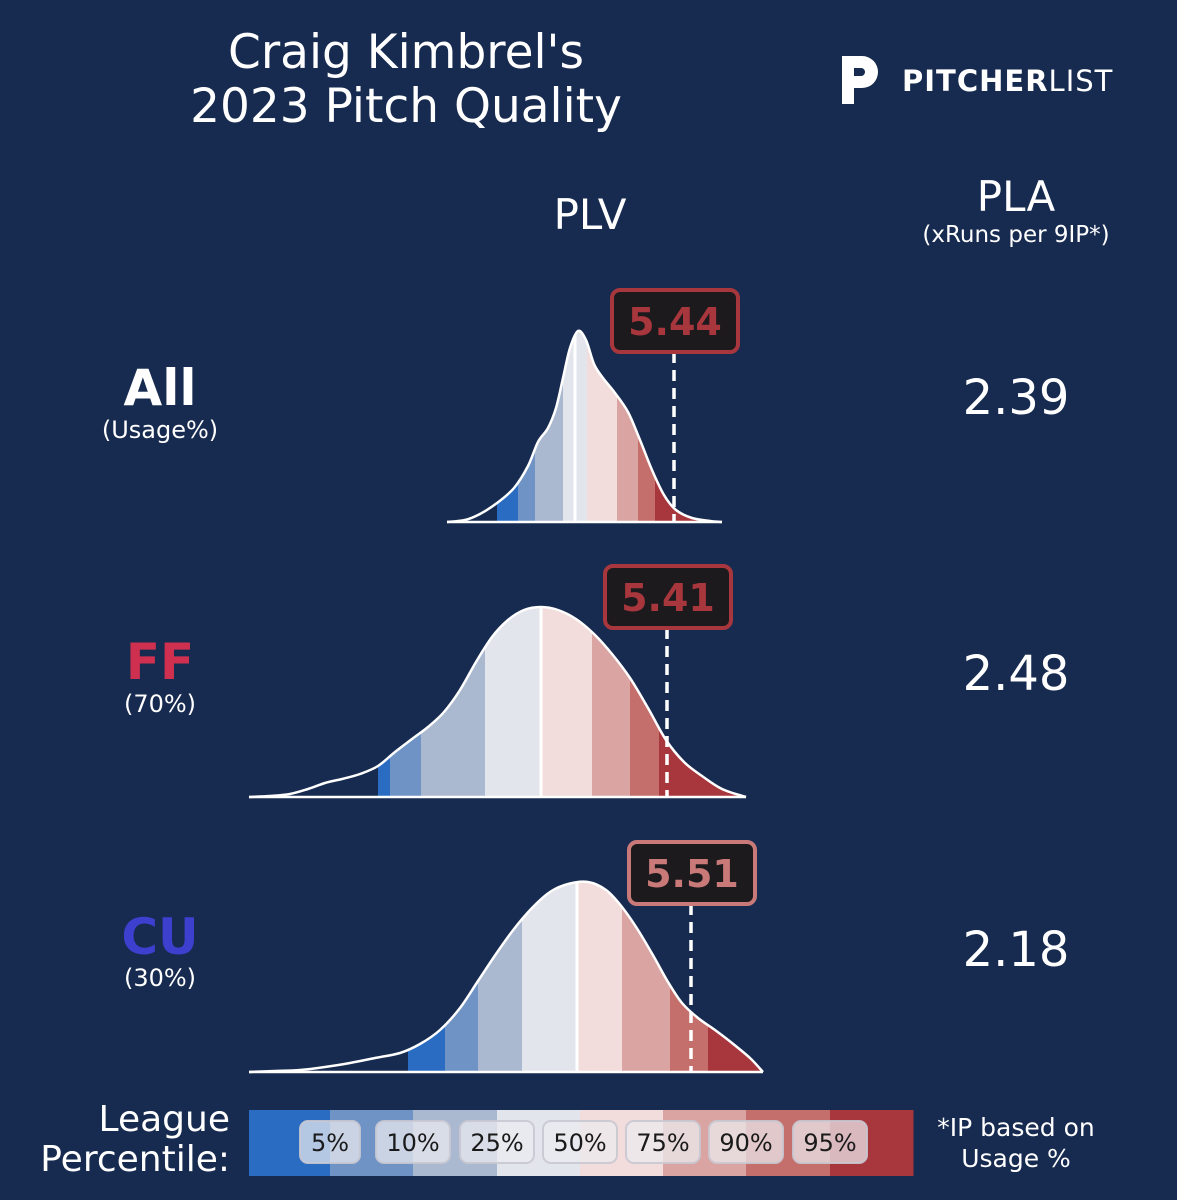 The height and width of the screenshot is (1200, 1177). I want to click on pla-value-all: 2.39, so click(1016, 398).